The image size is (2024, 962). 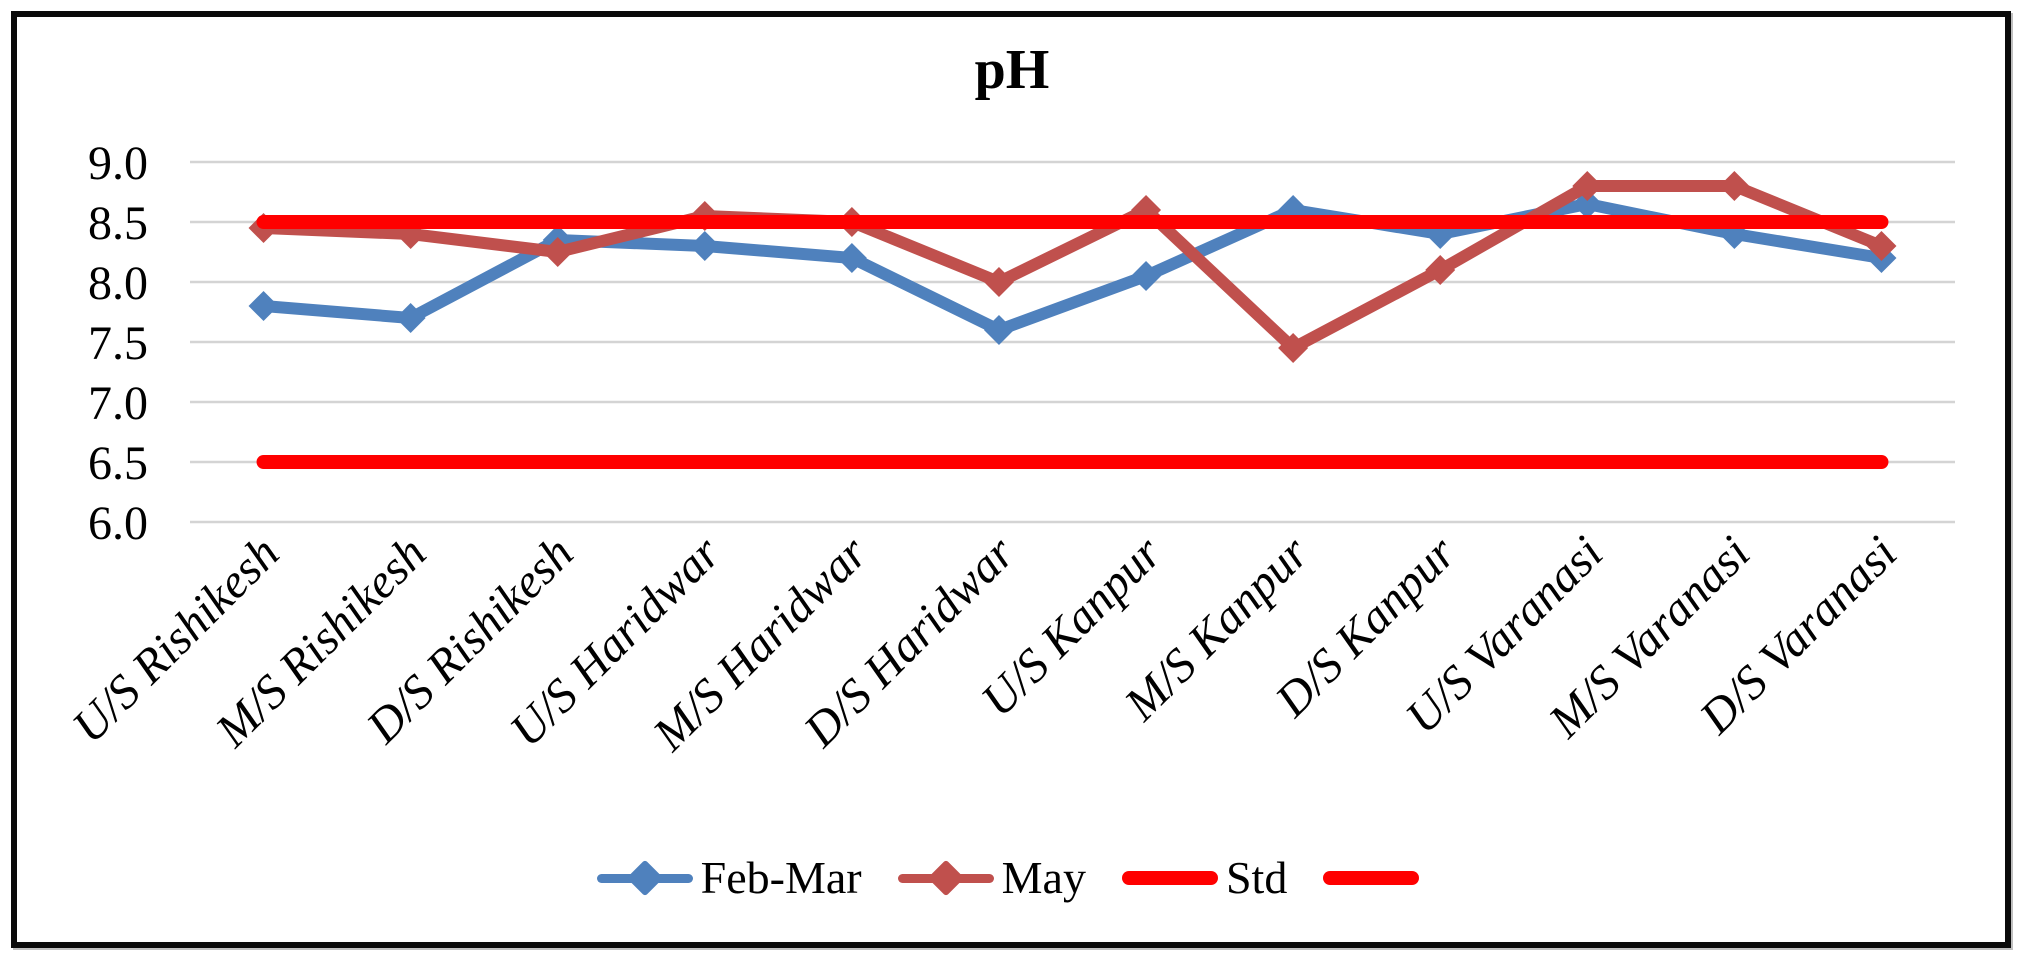 I want to click on may-line-swatch, so click(x=945, y=878).